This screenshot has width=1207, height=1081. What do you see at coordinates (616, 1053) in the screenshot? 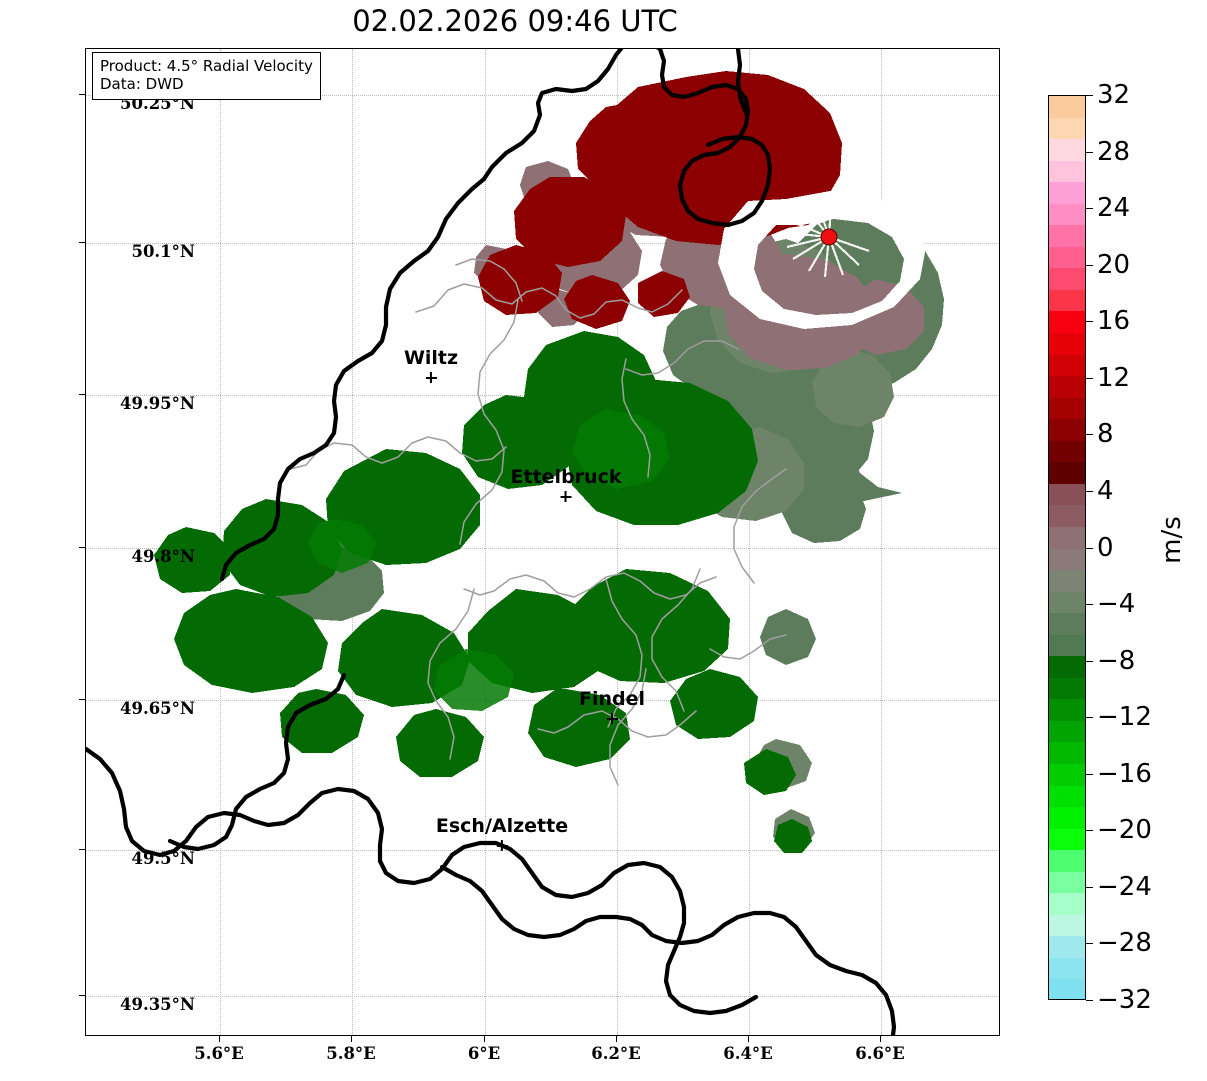
I see `xtick-label-6-2: 6.2°E` at bounding box center [616, 1053].